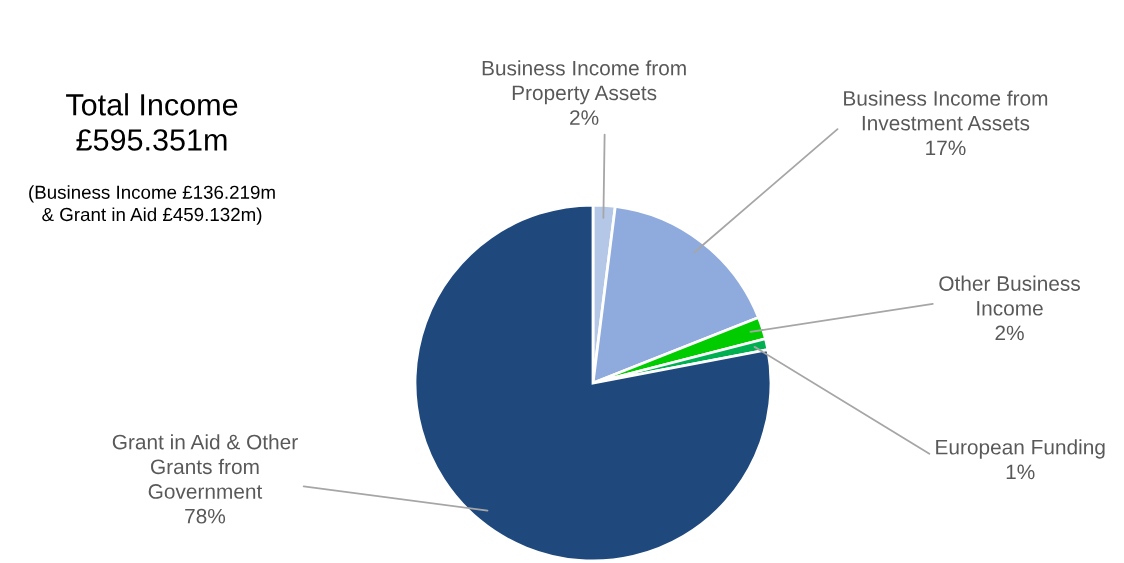 This screenshot has height=563, width=1124. Describe the element at coordinates (1009, 295) in the screenshot. I see `slice-label: Other Business Income` at that location.